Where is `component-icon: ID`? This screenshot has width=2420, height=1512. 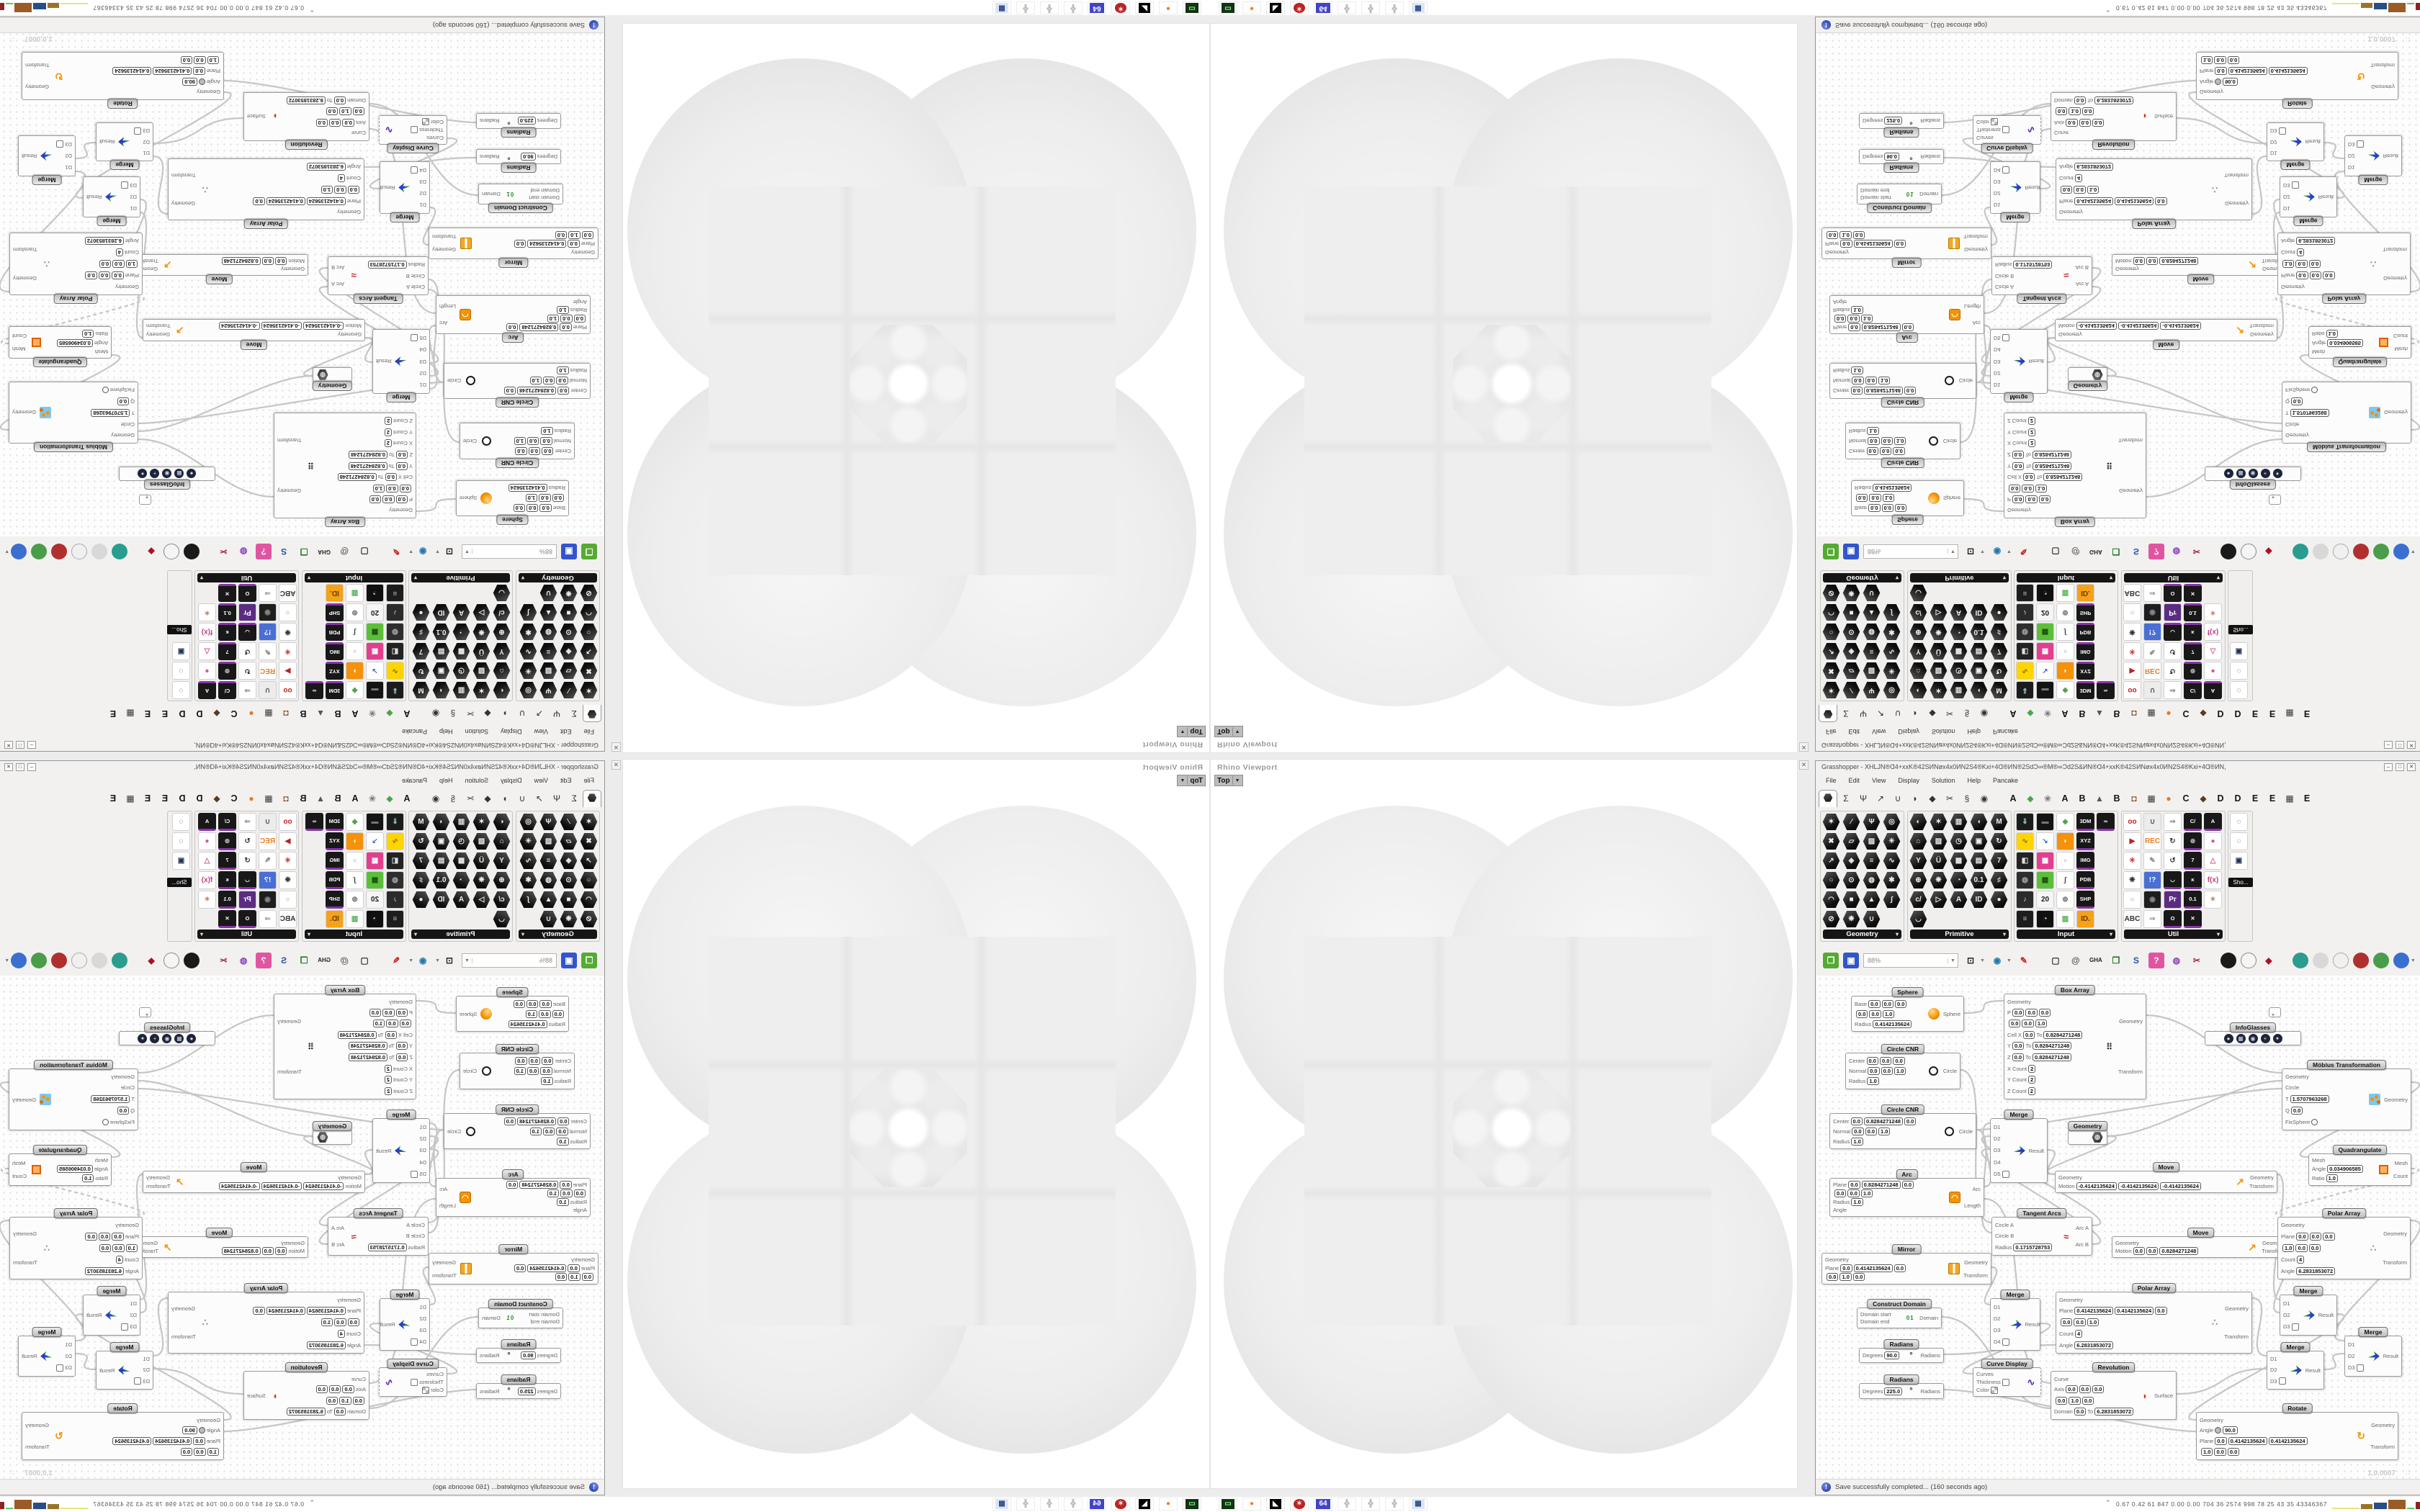
component-icon: ID is located at coordinates (441, 612).